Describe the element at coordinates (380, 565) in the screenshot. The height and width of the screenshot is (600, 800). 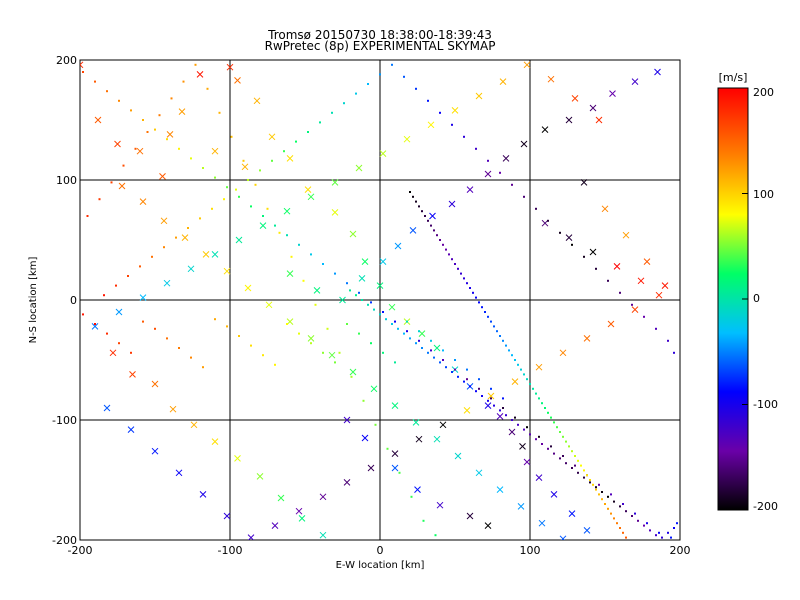
I see `x-axis-label: E-W location [km]` at that location.